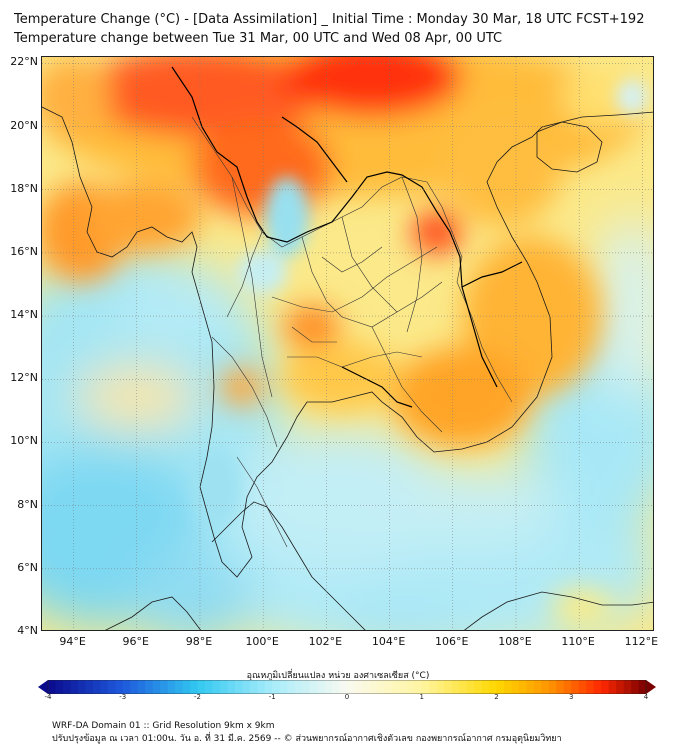  What do you see at coordinates (421, 697) in the screenshot?
I see `colorbar-tick-label: 1` at bounding box center [421, 697].